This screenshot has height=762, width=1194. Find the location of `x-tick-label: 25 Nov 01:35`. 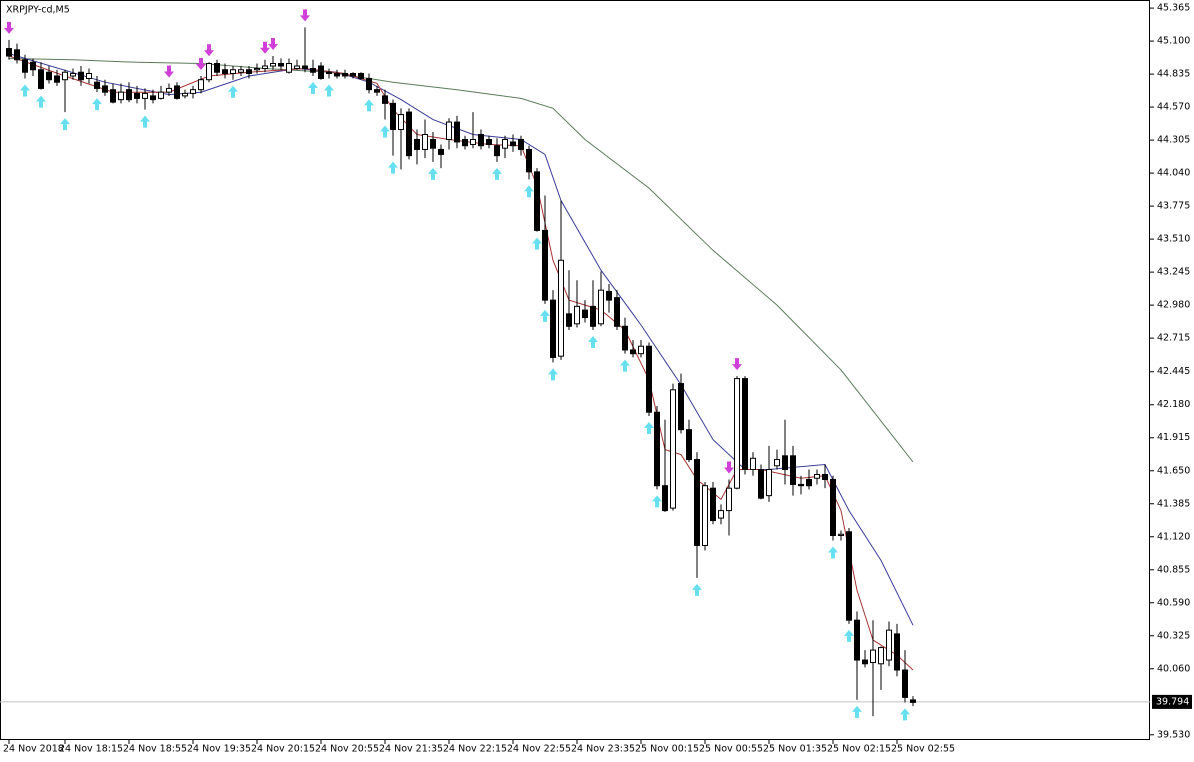

x-tick-label: 25 Nov 01:35 is located at coordinates (795, 749).